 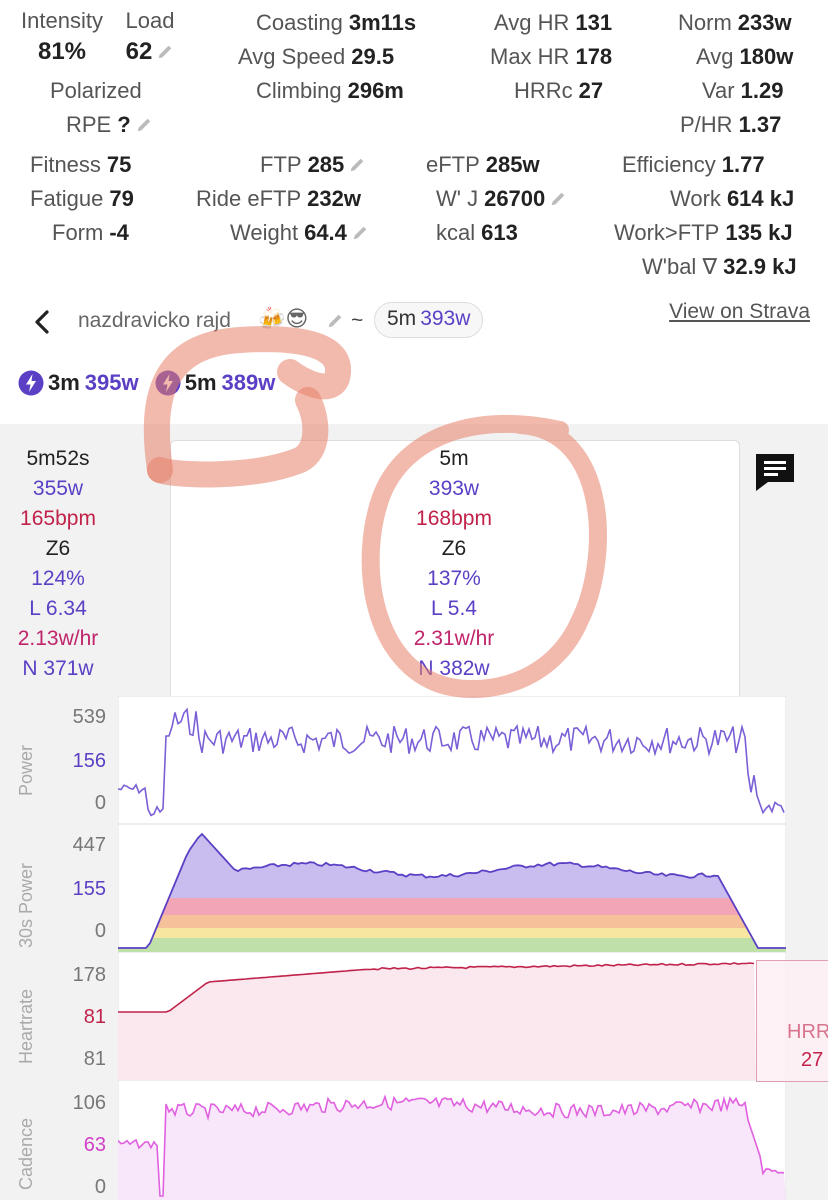 I want to click on wbal-stat: W'bal ∇ 32.9 kJ, so click(x=719, y=266).